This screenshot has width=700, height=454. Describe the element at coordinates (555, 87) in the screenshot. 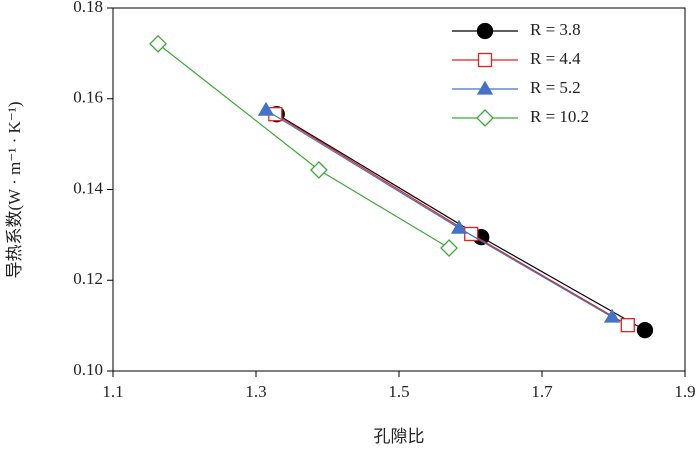

I see `legend-label: R = 5.2` at that location.